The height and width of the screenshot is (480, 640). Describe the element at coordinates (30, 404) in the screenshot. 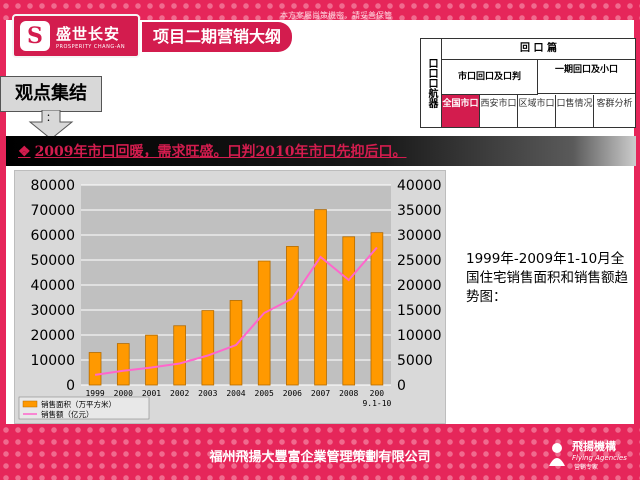

I see `legend-bar-swatch` at that location.